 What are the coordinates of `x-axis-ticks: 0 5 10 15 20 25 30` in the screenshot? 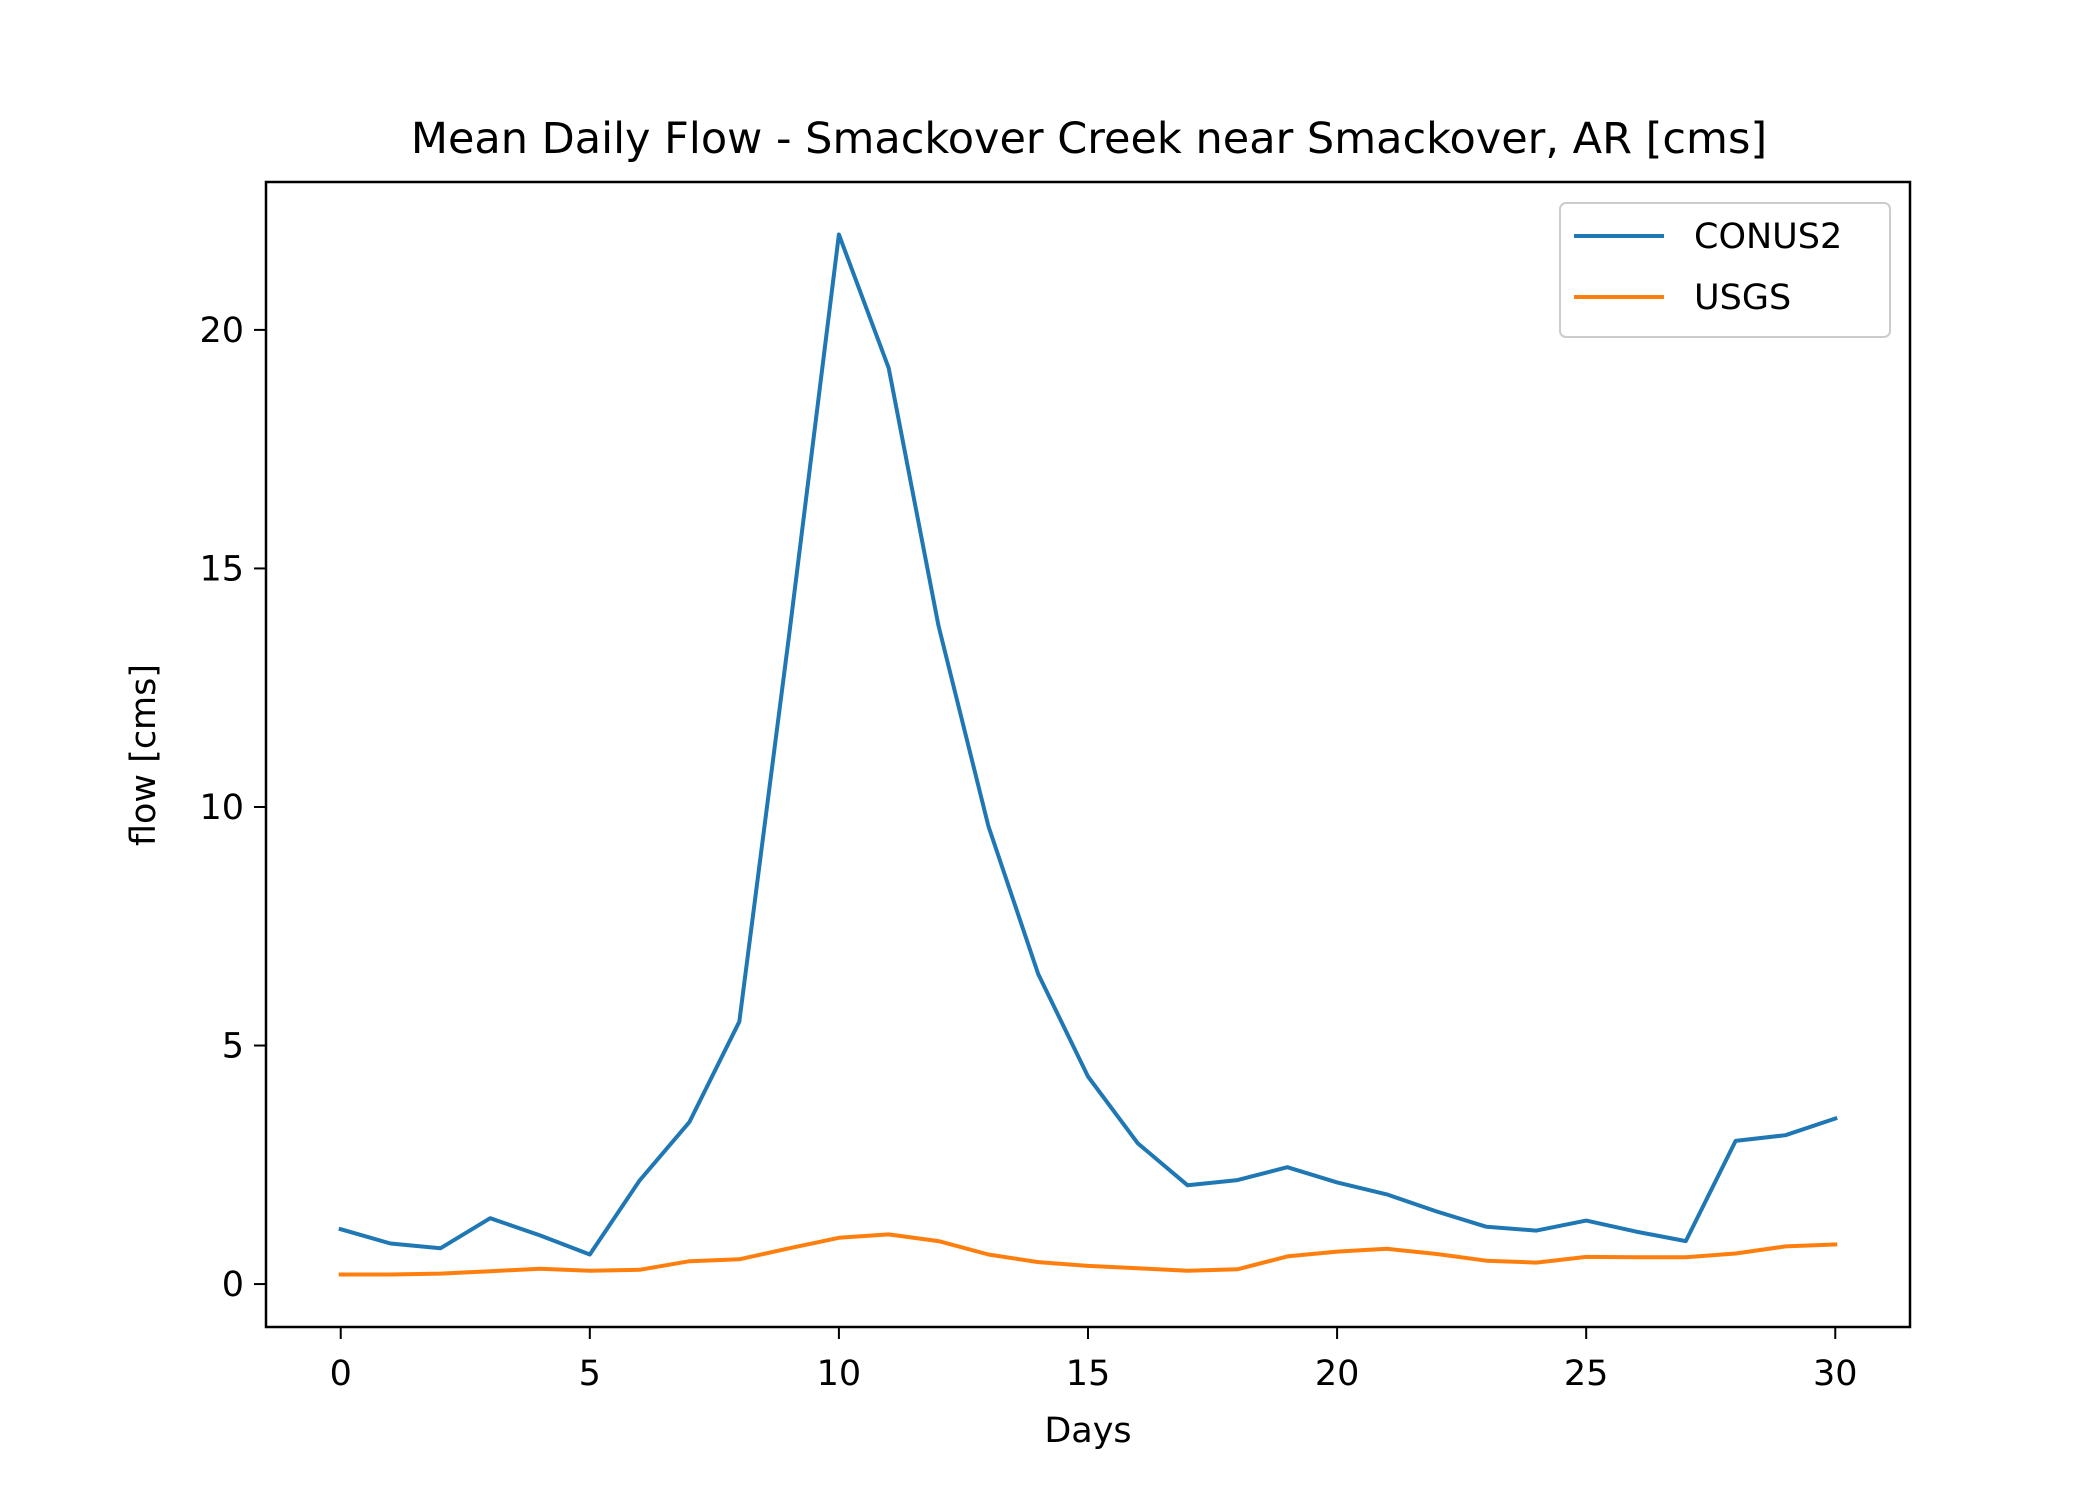 It's located at (1094, 1360).